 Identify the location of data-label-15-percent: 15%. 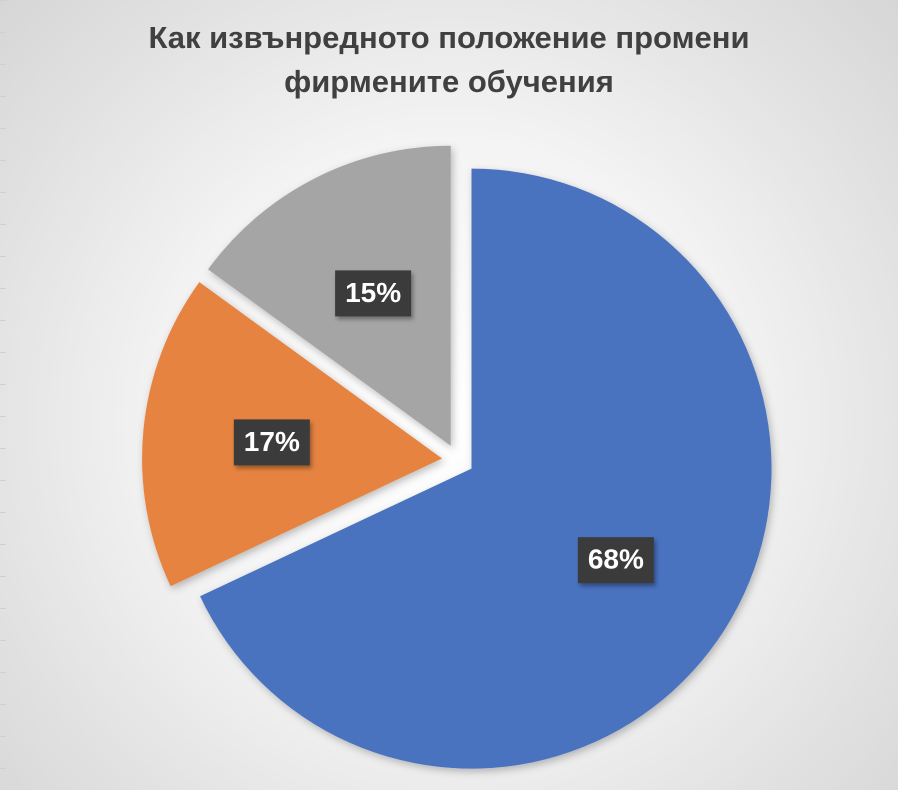
(373, 293).